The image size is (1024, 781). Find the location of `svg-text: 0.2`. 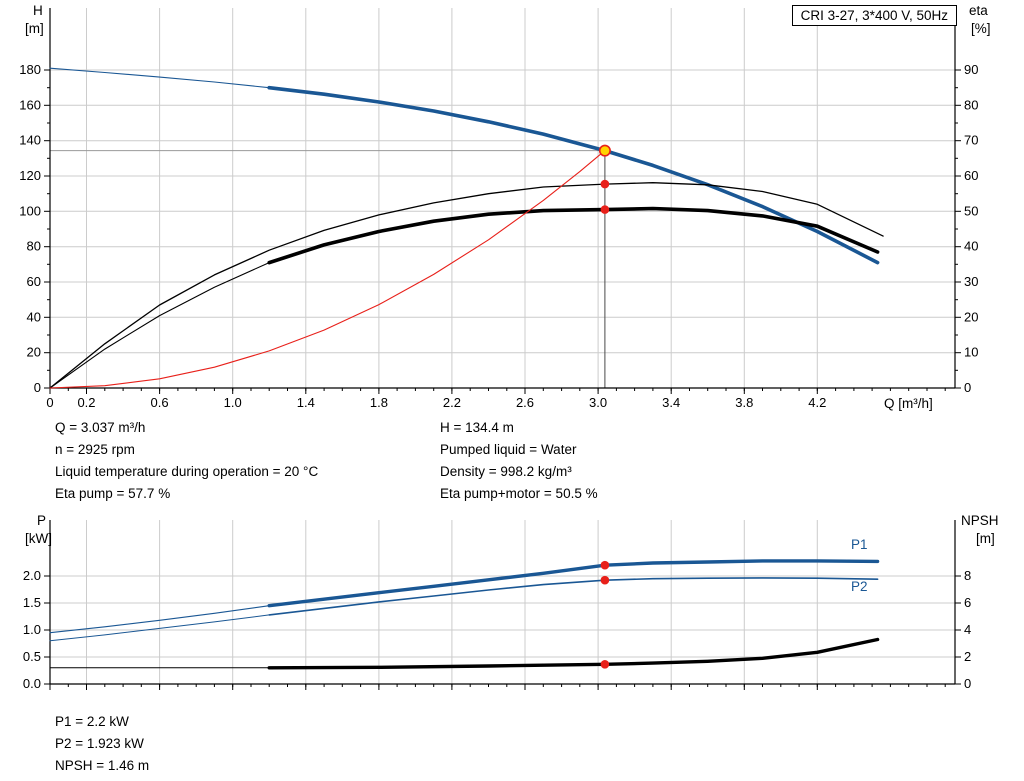

svg-text: 0.2 is located at coordinates (86, 402).